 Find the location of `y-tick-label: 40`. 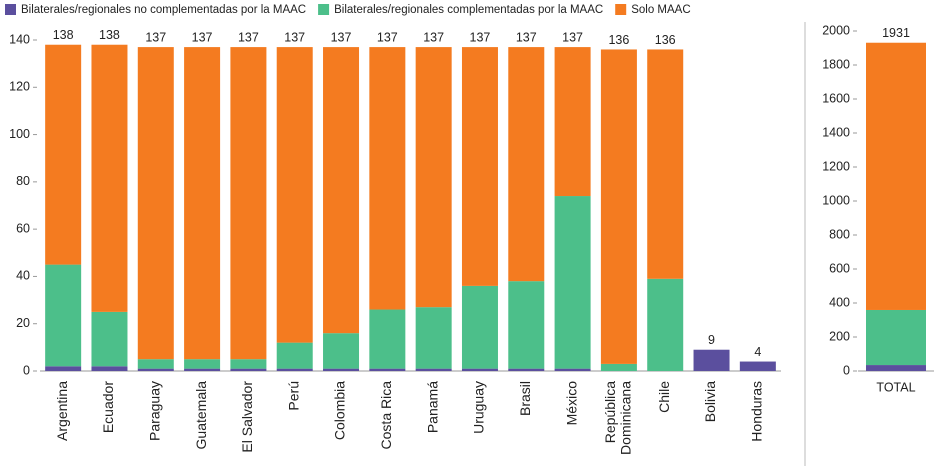

y-tick-label: 40 is located at coordinates (23, 276).